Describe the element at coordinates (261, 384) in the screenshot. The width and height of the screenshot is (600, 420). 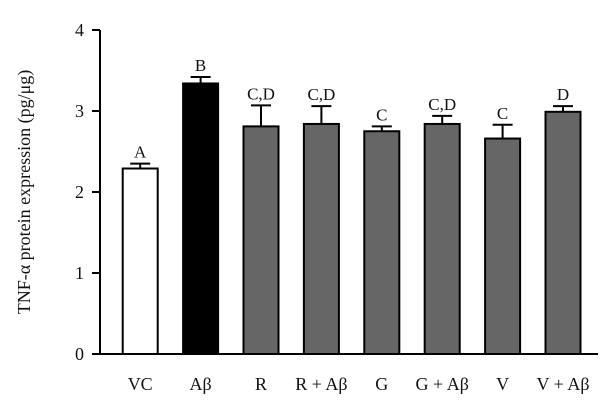
I see `category-label: R` at that location.